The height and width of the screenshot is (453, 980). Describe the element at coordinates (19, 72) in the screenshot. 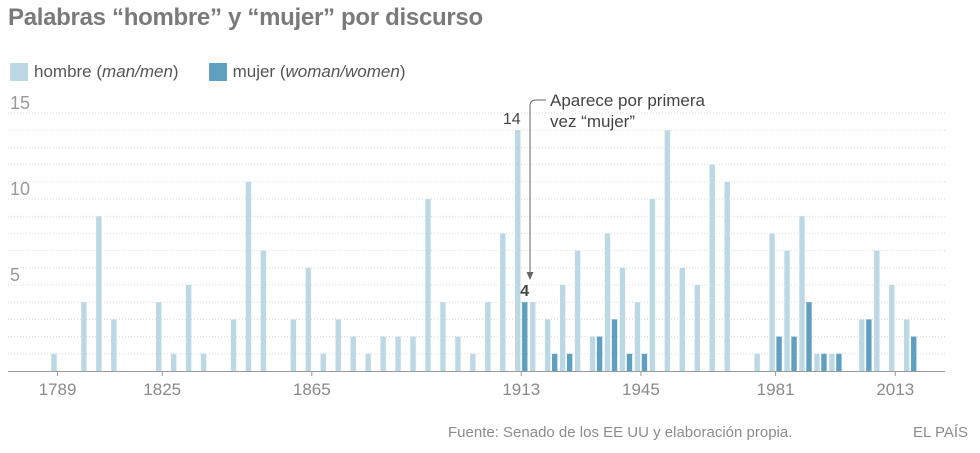

I see `legend-swatch-hombre` at that location.